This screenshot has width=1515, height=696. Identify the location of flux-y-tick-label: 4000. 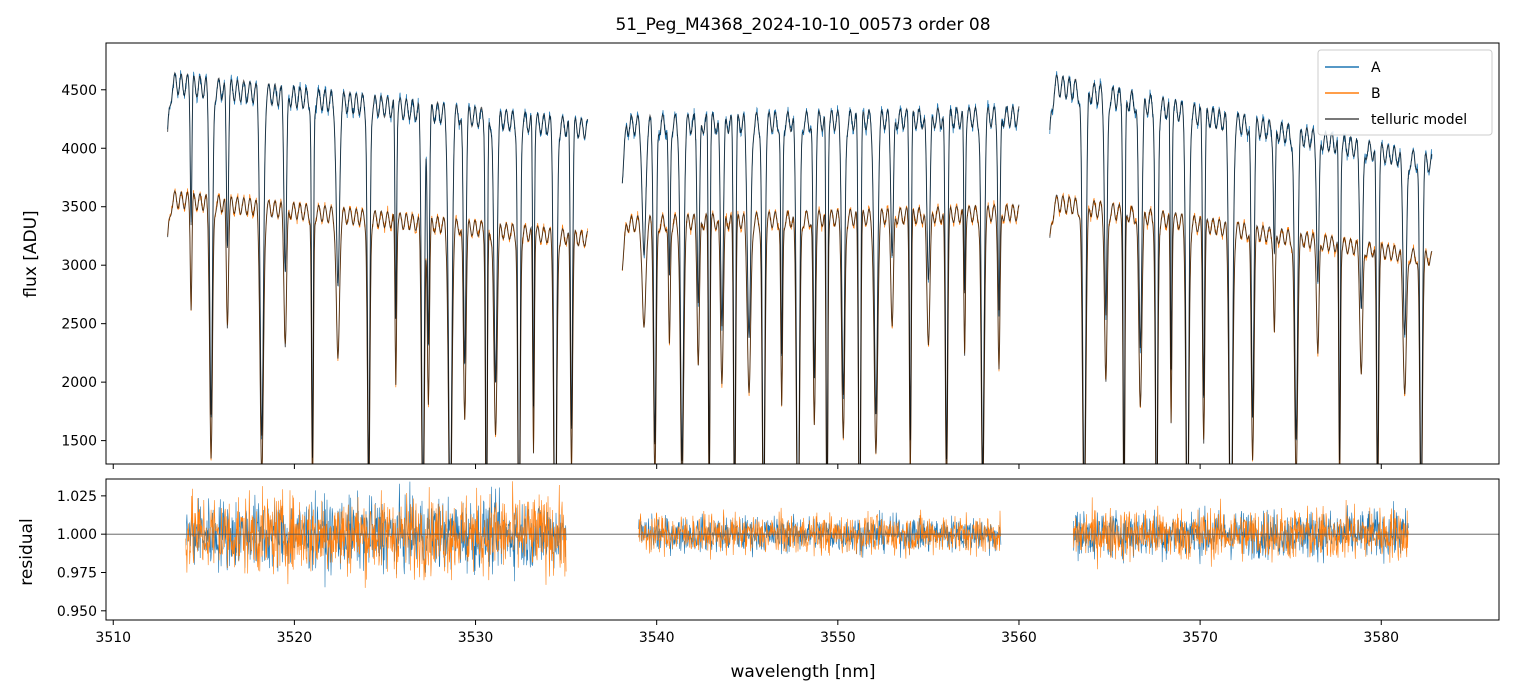
(79, 149).